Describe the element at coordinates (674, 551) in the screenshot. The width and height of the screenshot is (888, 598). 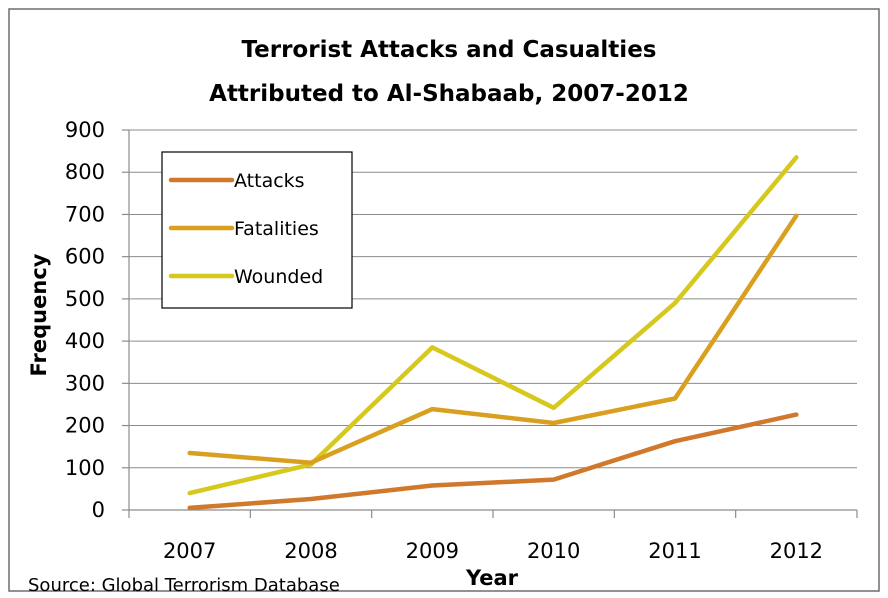
I see `x-tick-label: 2011` at that location.